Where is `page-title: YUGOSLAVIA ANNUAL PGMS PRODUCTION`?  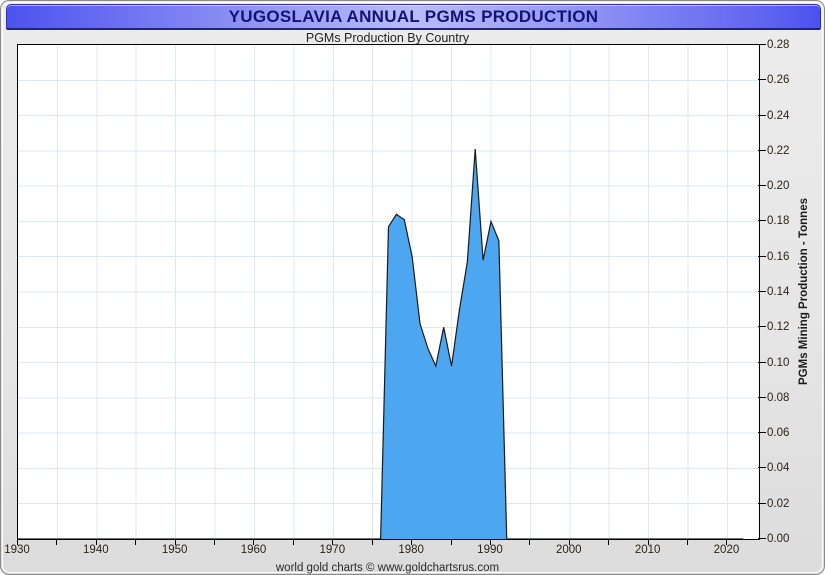 page-title: YUGOSLAVIA ANNUAL PGMS PRODUCTION is located at coordinates (413, 16).